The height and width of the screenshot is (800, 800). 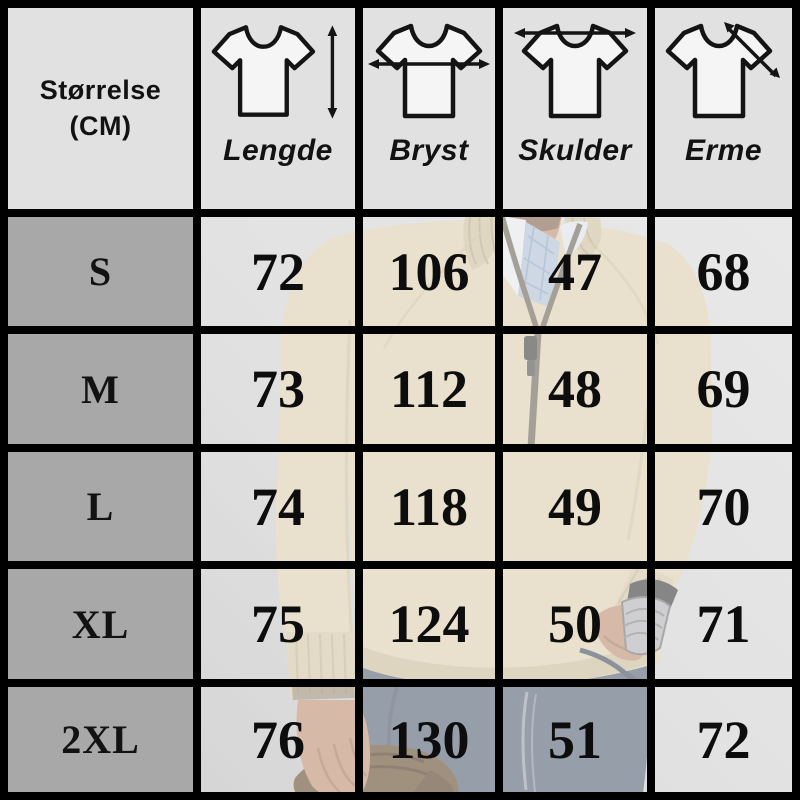 What do you see at coordinates (100, 624) in the screenshot?
I see `size-label-xl: XL` at bounding box center [100, 624].